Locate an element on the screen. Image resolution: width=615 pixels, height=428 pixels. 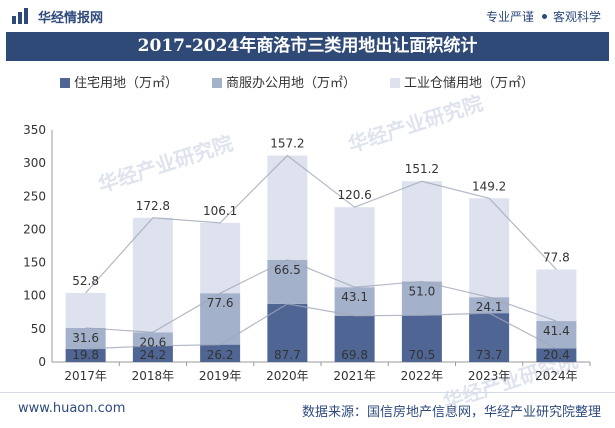
data-label: 19.8 is located at coordinates (85, 355).